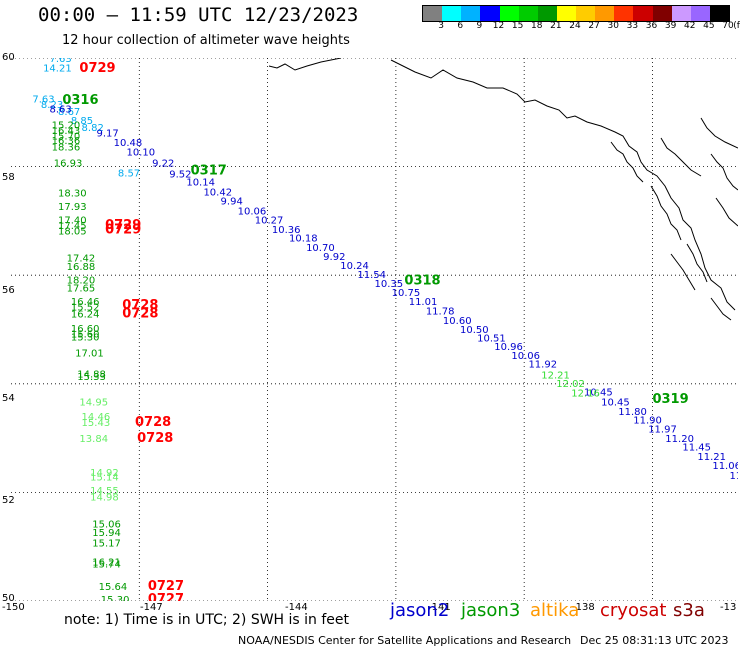 Image resolution: width=740 pixels, height=650 pixels. I want to click on legend-jason3: jason3, so click(491, 610).